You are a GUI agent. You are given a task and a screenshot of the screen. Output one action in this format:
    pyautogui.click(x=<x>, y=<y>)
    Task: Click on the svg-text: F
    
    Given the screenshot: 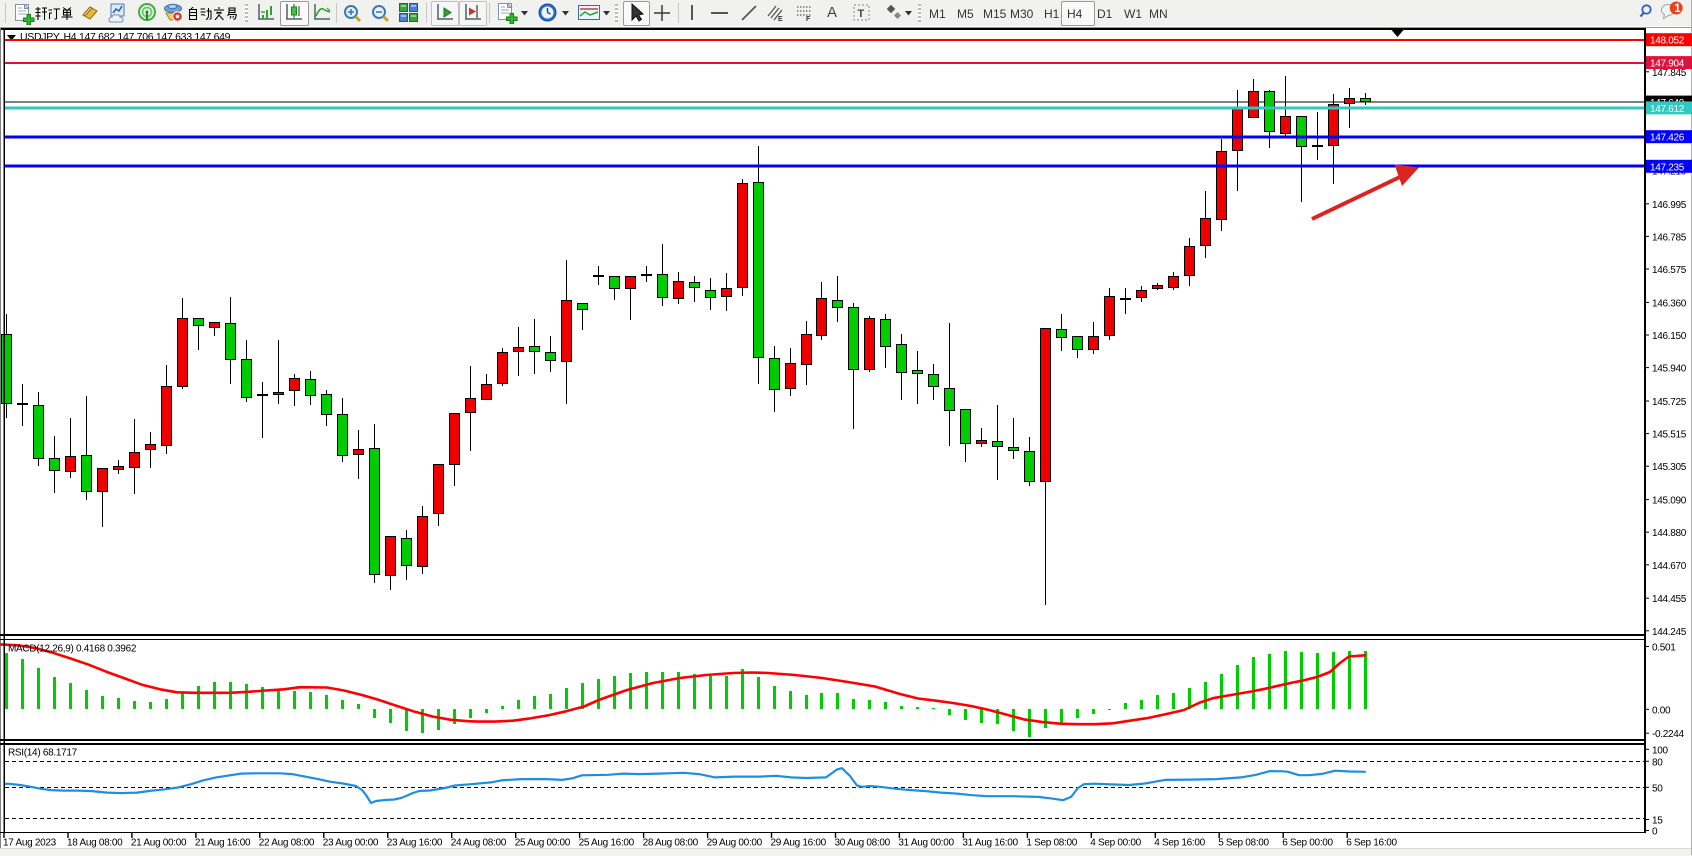 What is the action you would take?
    pyautogui.click(x=808, y=19)
    